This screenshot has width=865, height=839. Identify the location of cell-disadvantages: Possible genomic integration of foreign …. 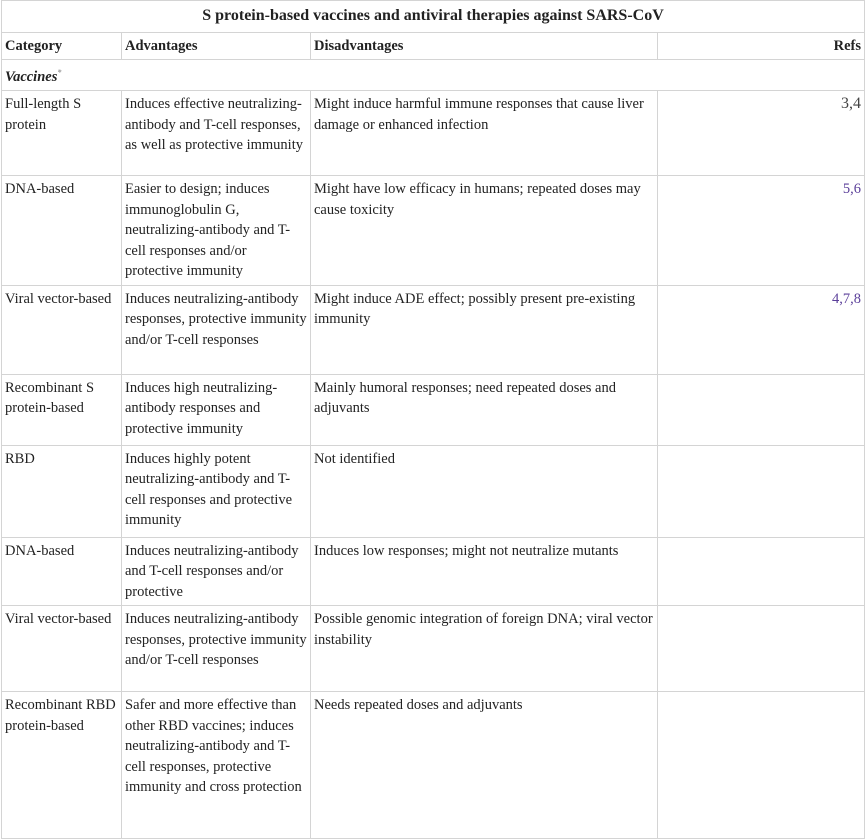
(484, 649).